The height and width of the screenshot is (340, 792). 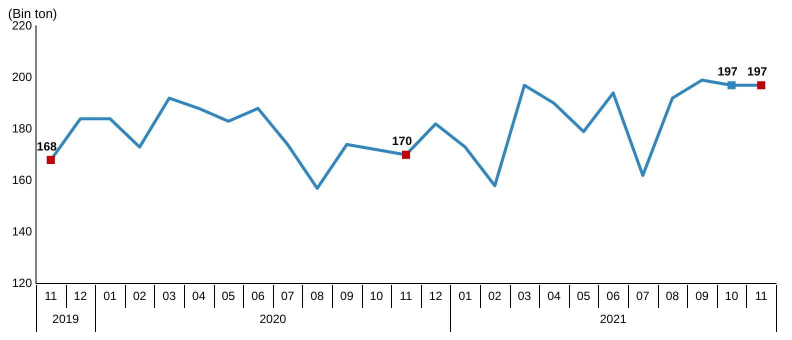 I want to click on y-tick-label: 120, so click(x=22, y=283).